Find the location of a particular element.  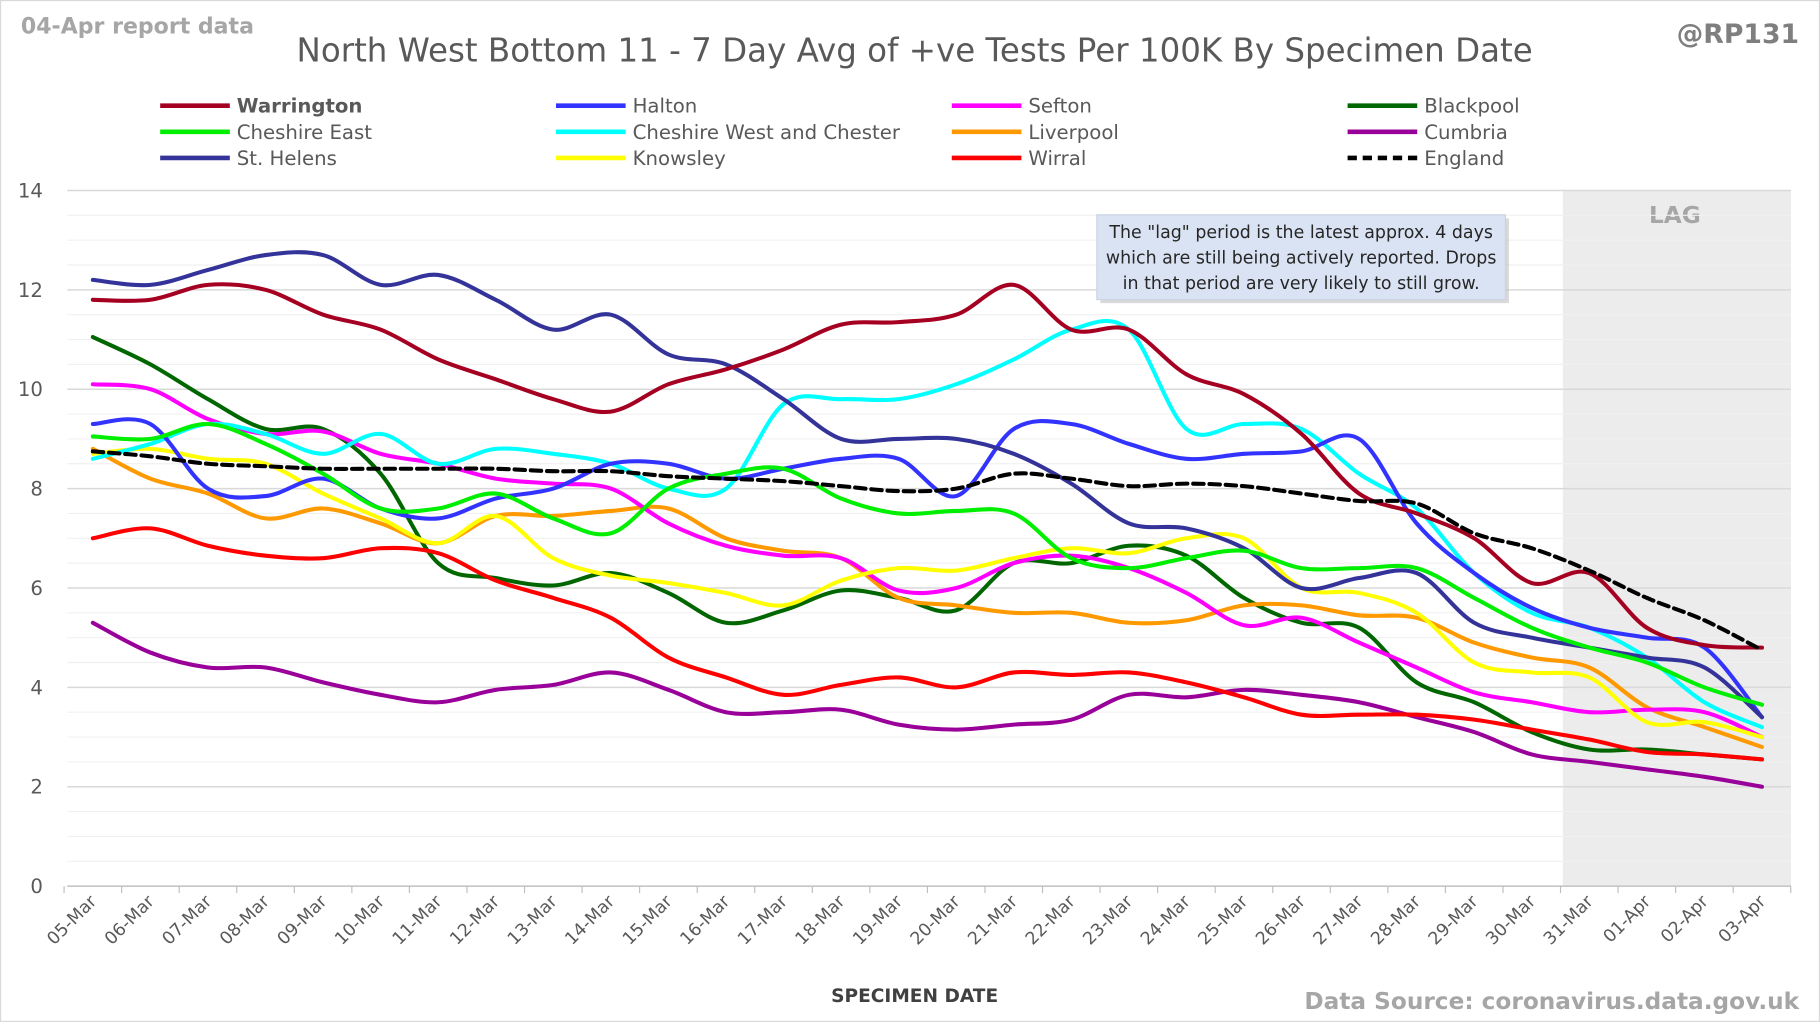

y-tick-label: 0 is located at coordinates (36, 886).